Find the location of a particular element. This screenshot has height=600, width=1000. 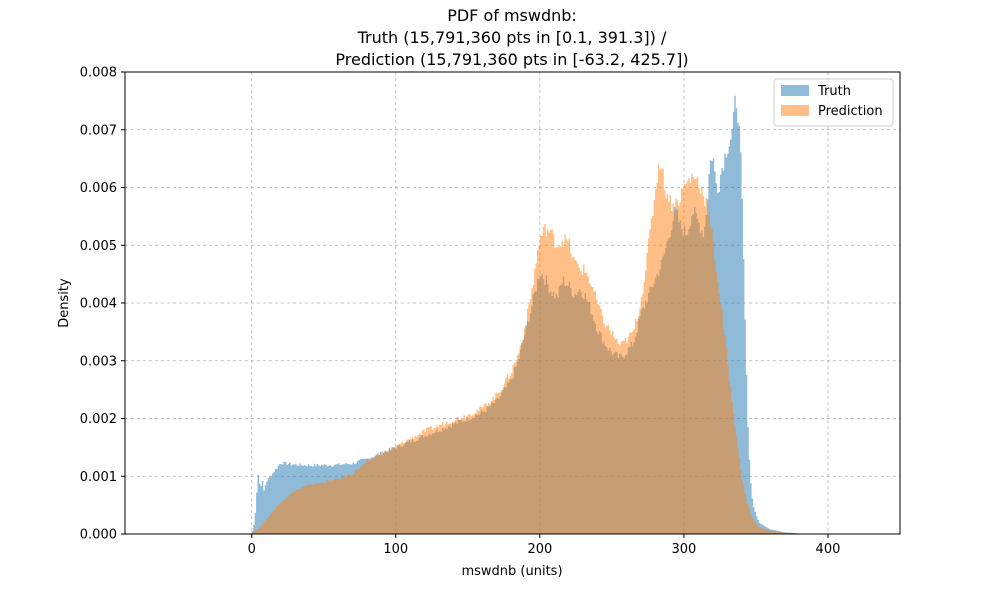

legend-swatch-prediction is located at coordinates (795, 110).